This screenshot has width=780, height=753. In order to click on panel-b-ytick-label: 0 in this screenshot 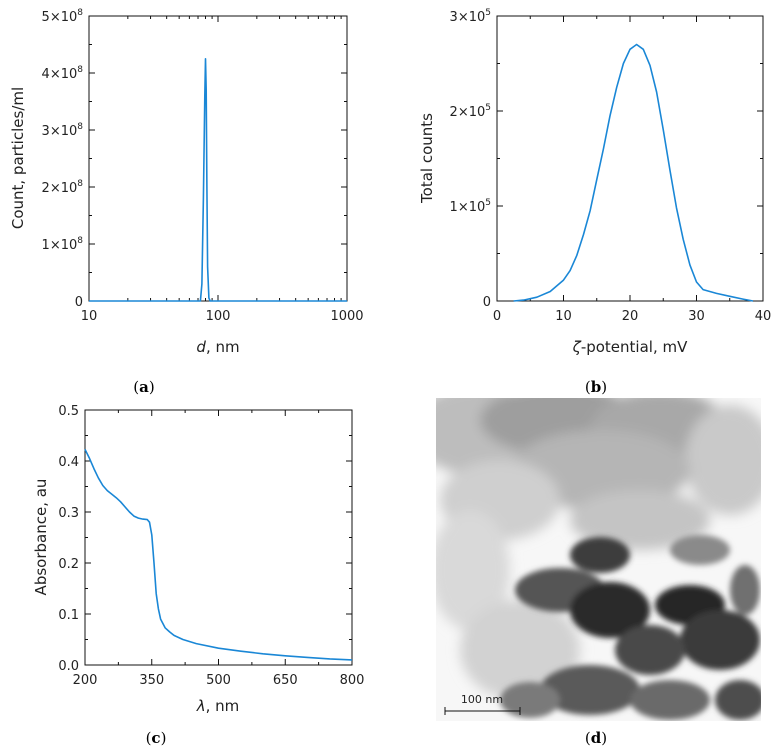, I will do `click(487, 302)`.